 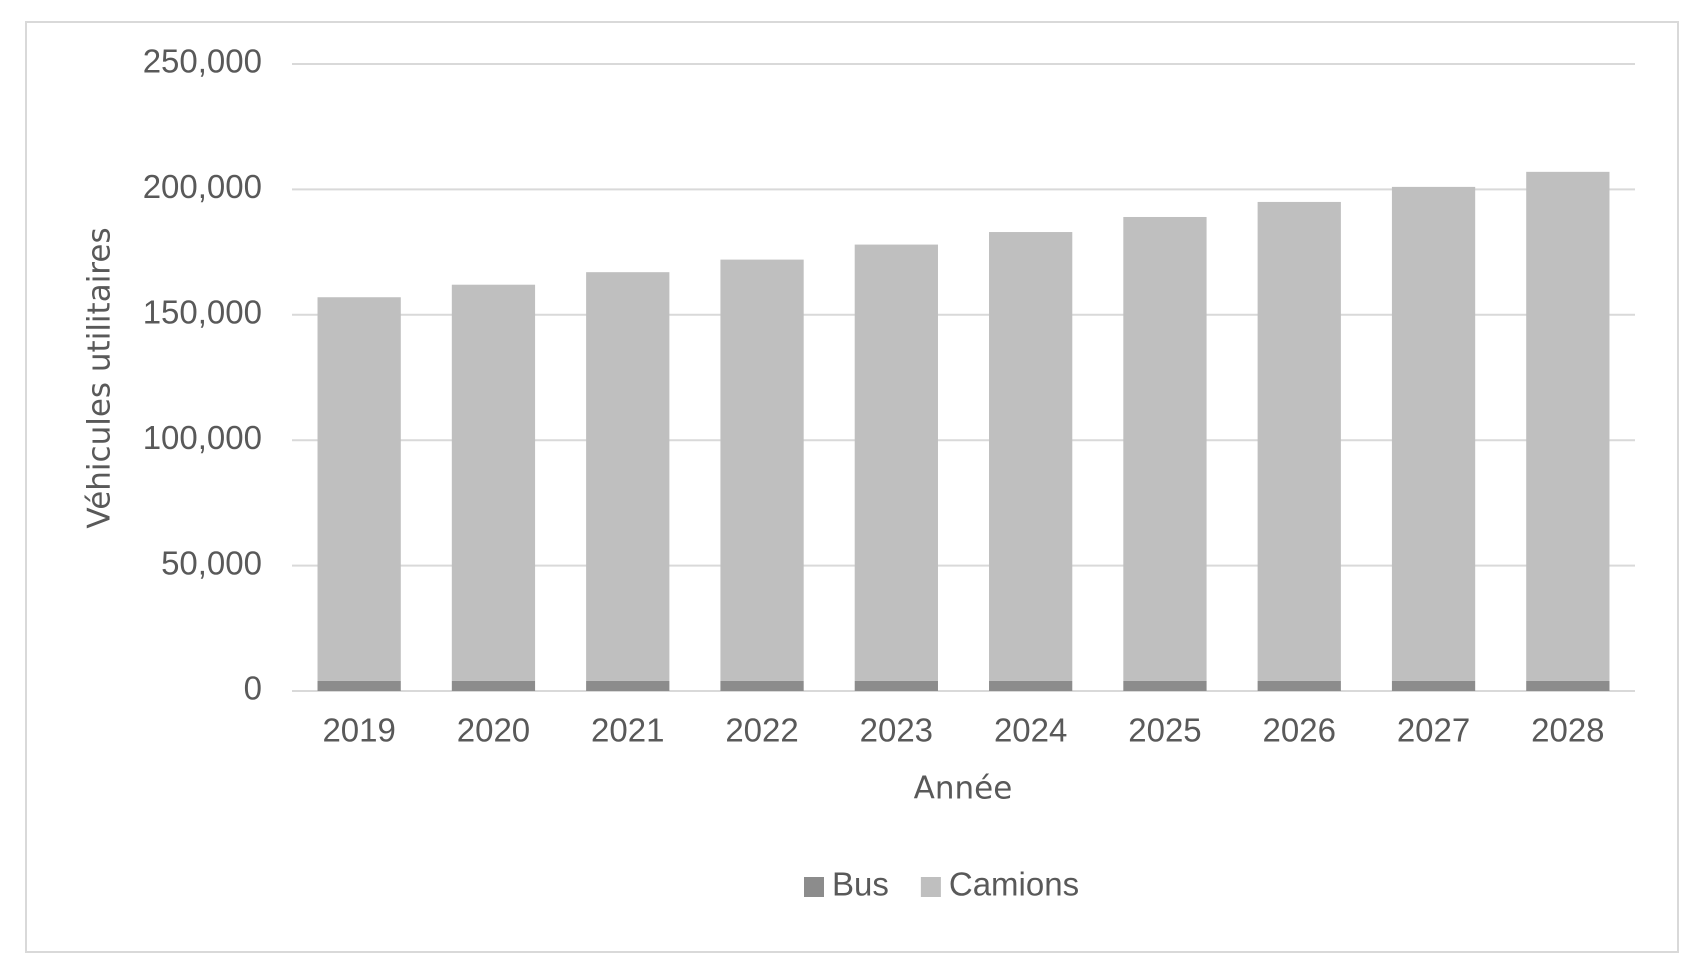 I want to click on y-axis-title: Véhicules utilitaires, so click(x=100, y=377).